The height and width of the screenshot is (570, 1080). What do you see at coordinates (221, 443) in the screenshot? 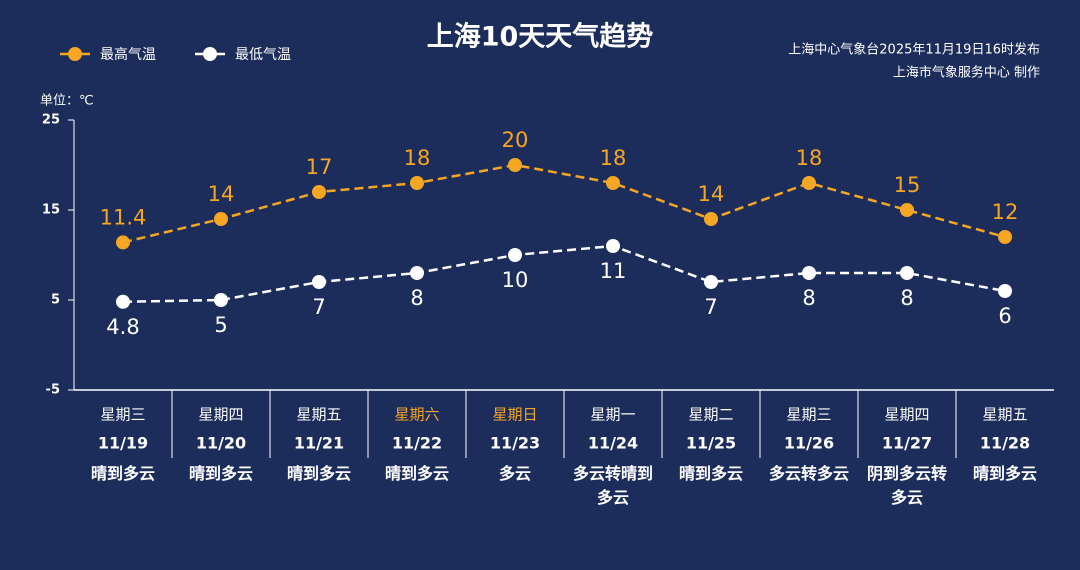
I see `date: 11/20` at bounding box center [221, 443].